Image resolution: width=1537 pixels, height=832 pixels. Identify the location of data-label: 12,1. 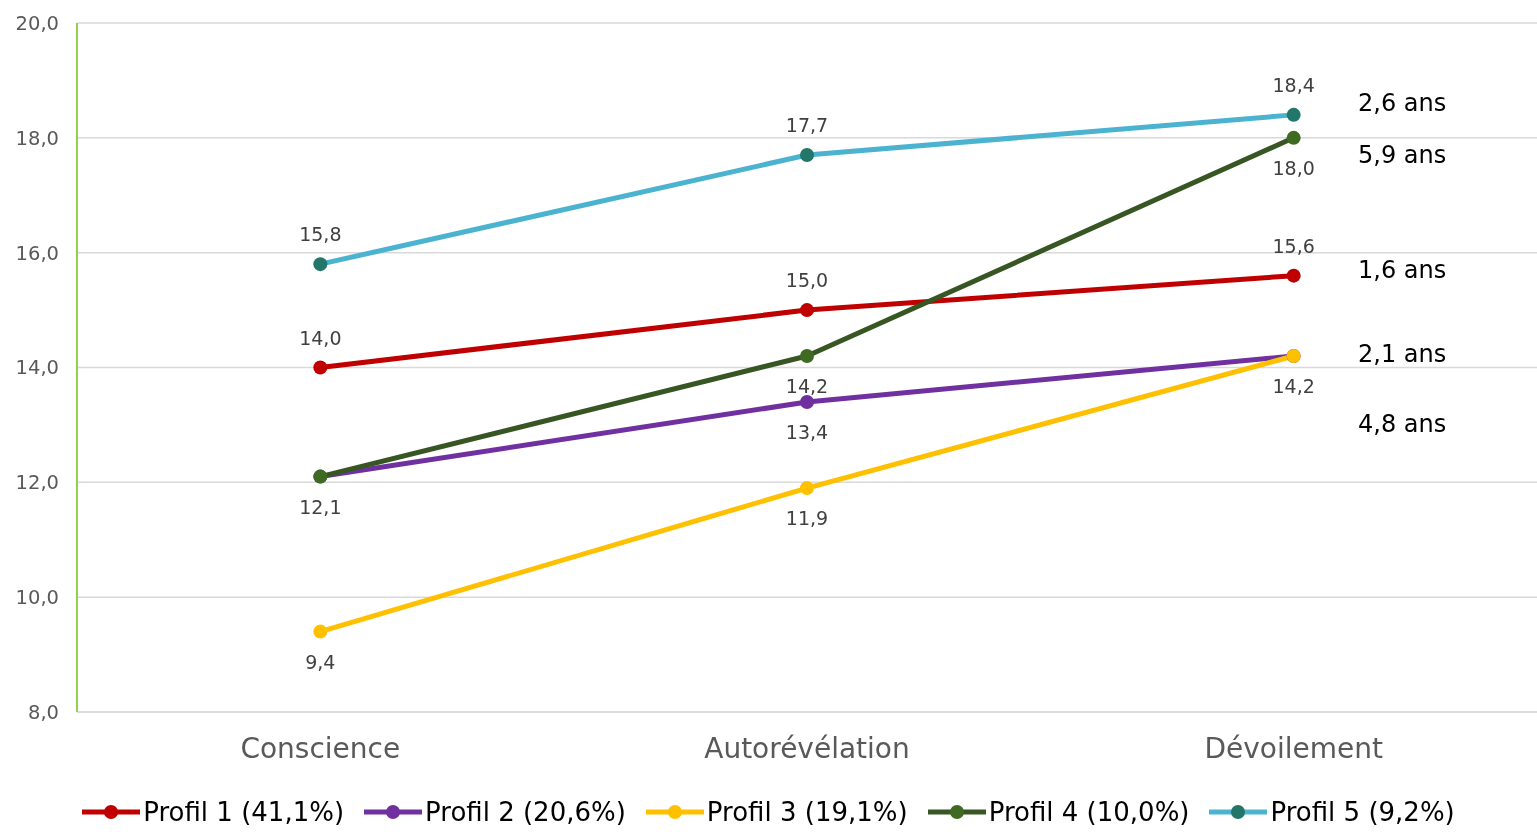
(320, 506).